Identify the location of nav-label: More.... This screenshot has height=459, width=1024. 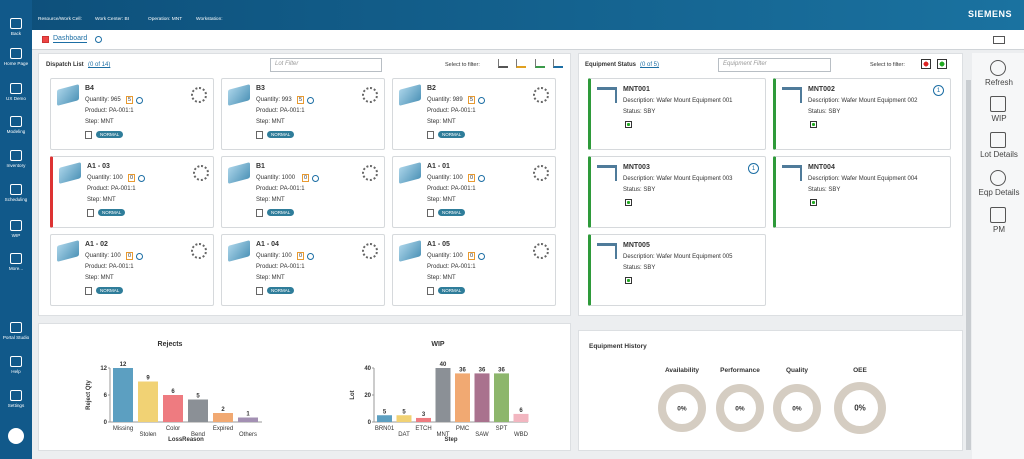
(16, 268).